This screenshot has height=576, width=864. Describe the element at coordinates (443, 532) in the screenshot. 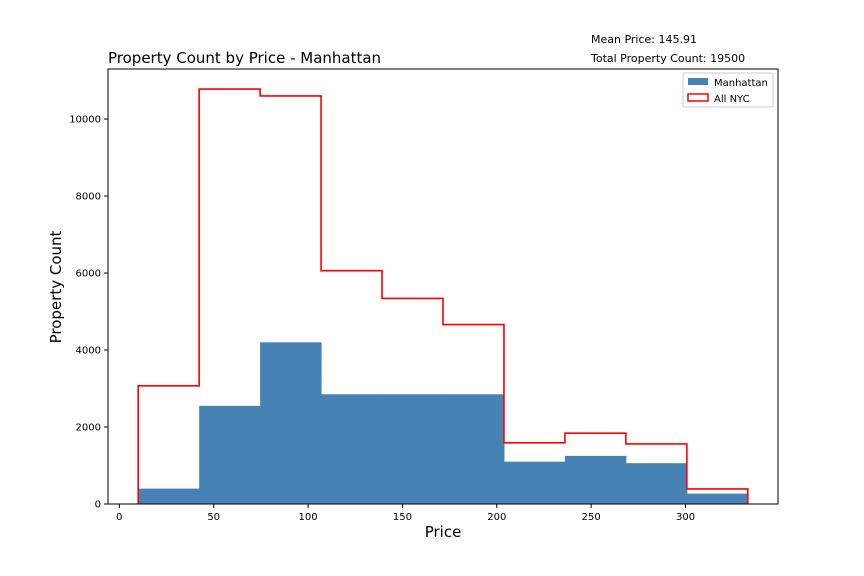

I see `x-axis-label: Price` at that location.